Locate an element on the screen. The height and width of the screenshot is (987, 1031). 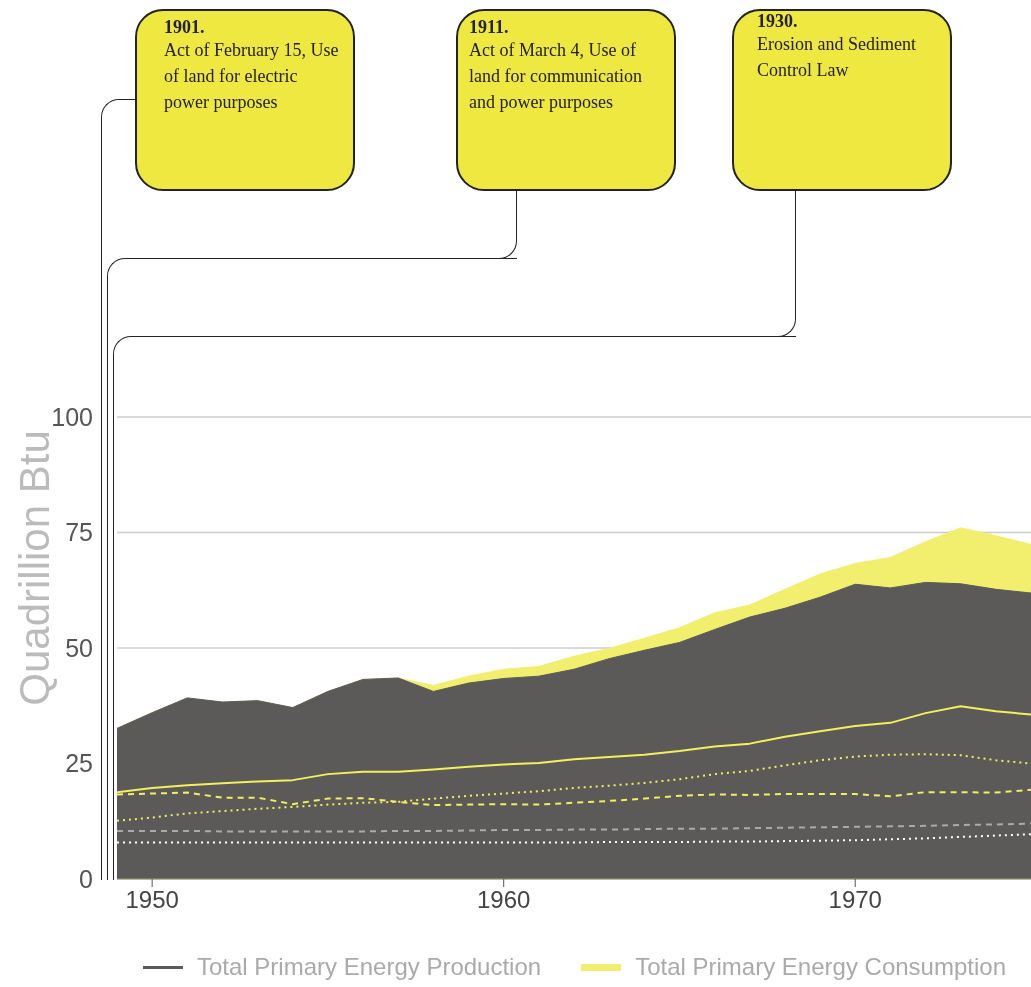
x-tick-label: 1950 is located at coordinates (152, 900).